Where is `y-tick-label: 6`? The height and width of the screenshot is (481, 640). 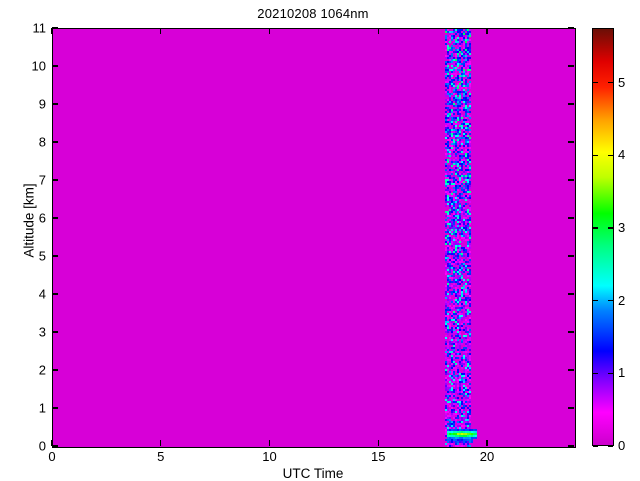 y-tick-label: 6 is located at coordinates (42, 218).